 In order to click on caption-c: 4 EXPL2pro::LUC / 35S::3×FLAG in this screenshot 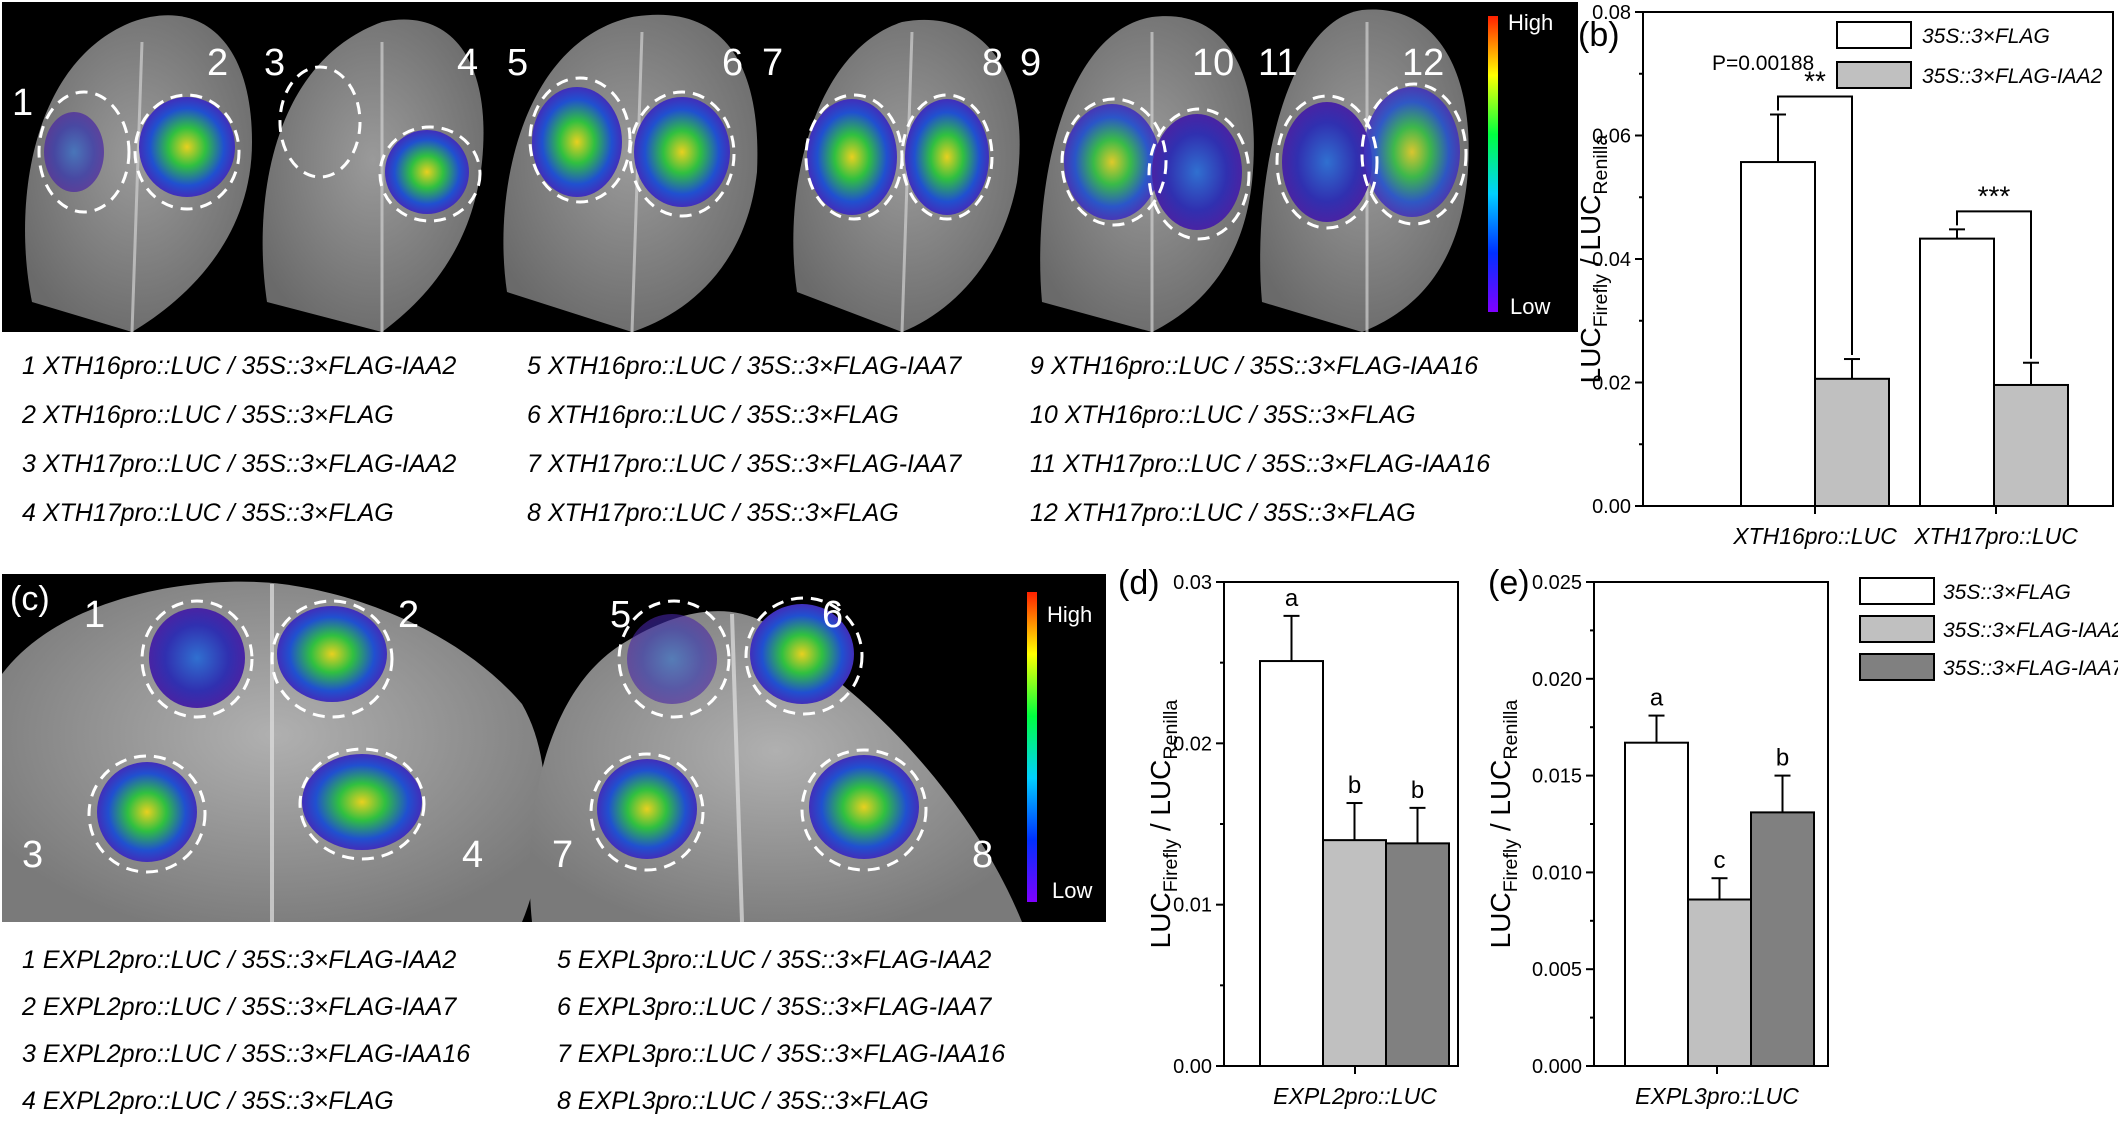, I will do `click(208, 1101)`.